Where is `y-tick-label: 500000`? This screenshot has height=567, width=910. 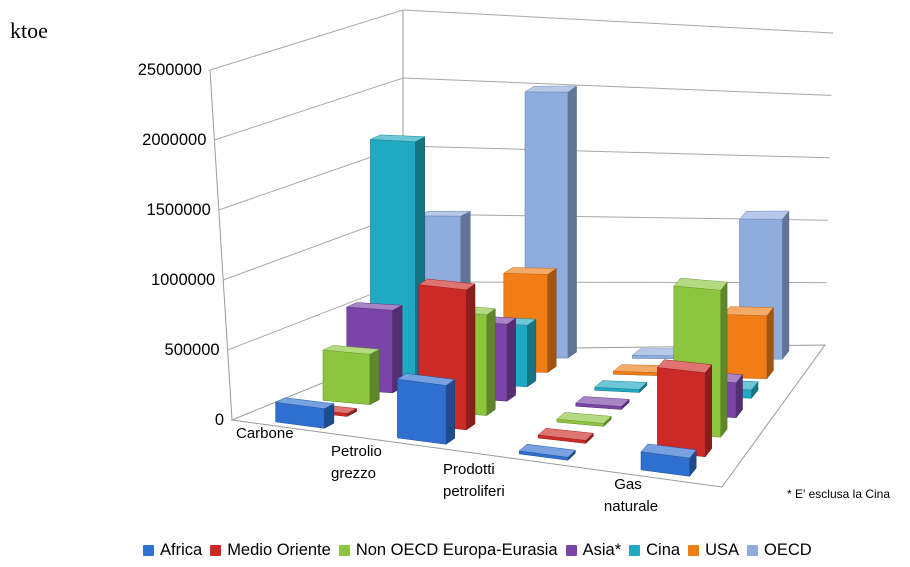 y-tick-label: 500000 is located at coordinates (192, 350).